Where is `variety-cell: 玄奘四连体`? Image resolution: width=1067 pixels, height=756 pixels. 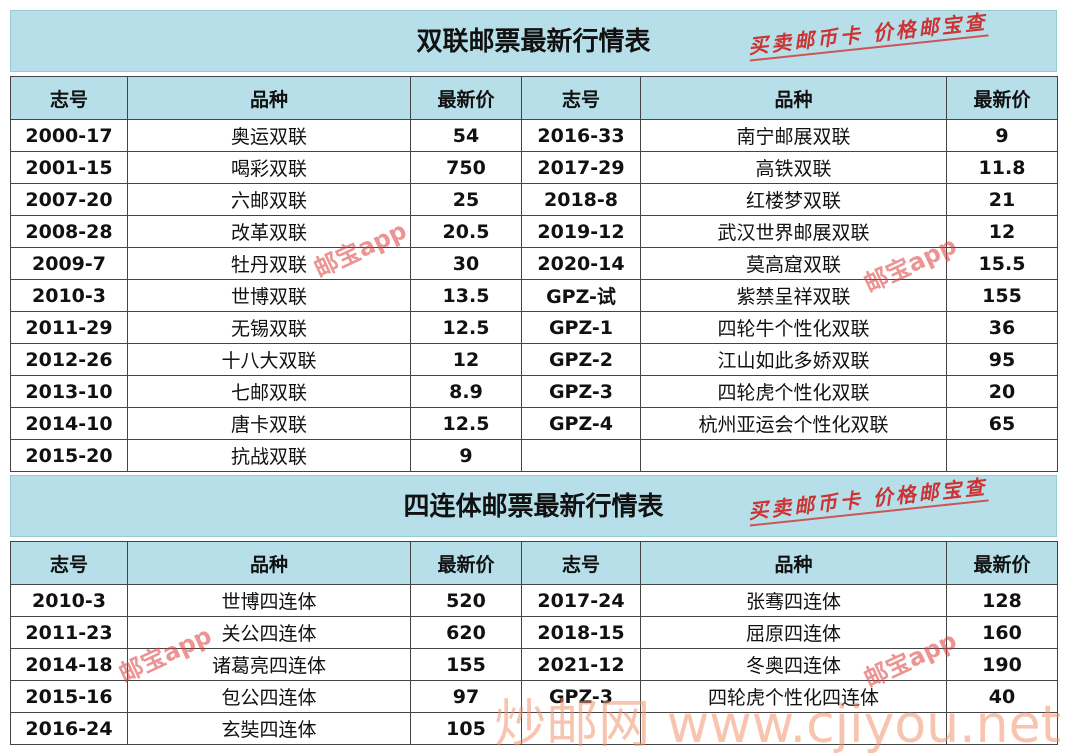
variety-cell: 玄奘四连体 is located at coordinates (269, 728).